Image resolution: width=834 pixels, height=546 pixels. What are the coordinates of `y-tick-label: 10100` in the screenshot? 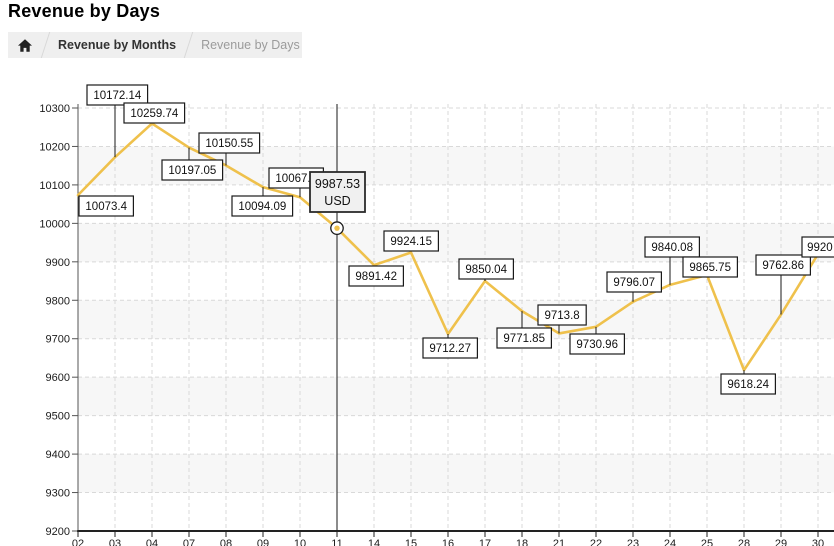 It's located at (54, 186).